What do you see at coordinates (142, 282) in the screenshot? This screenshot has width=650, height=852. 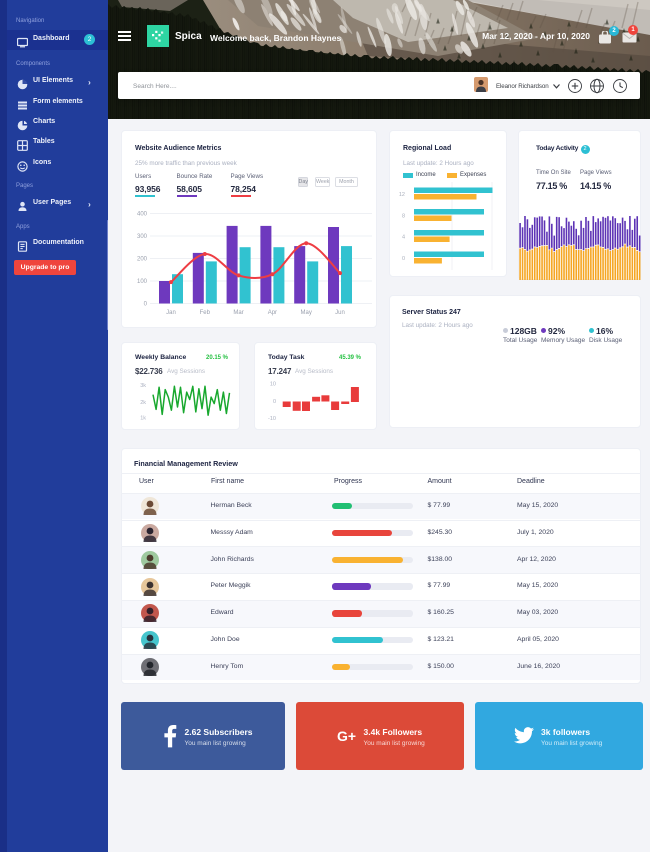 I see `svg-text: 100` at bounding box center [142, 282].